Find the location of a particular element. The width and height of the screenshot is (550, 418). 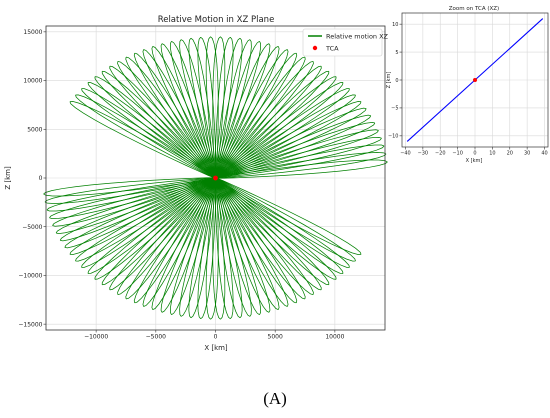

legend-label-tca: TCA is located at coordinates (332, 49).